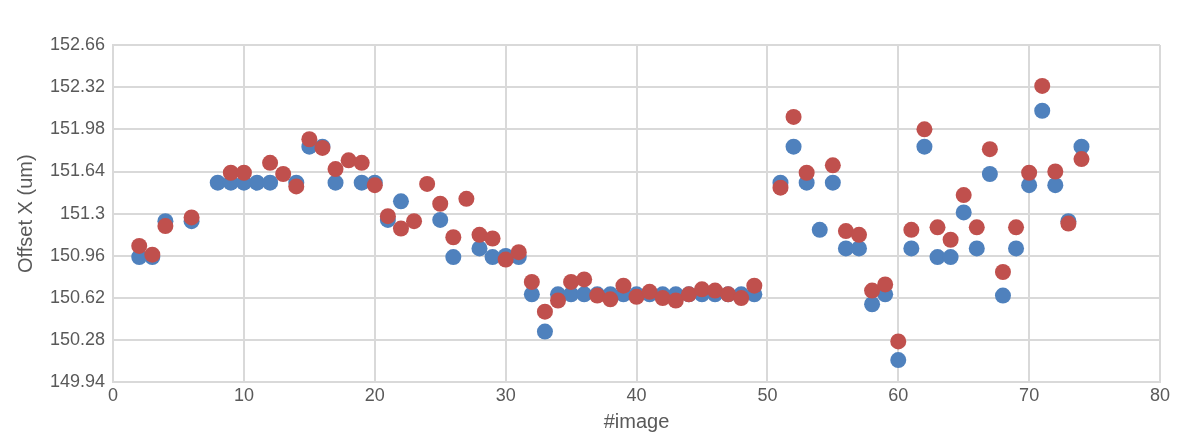  What do you see at coordinates (898, 395) in the screenshot?
I see `x-tick-label: 60` at bounding box center [898, 395].